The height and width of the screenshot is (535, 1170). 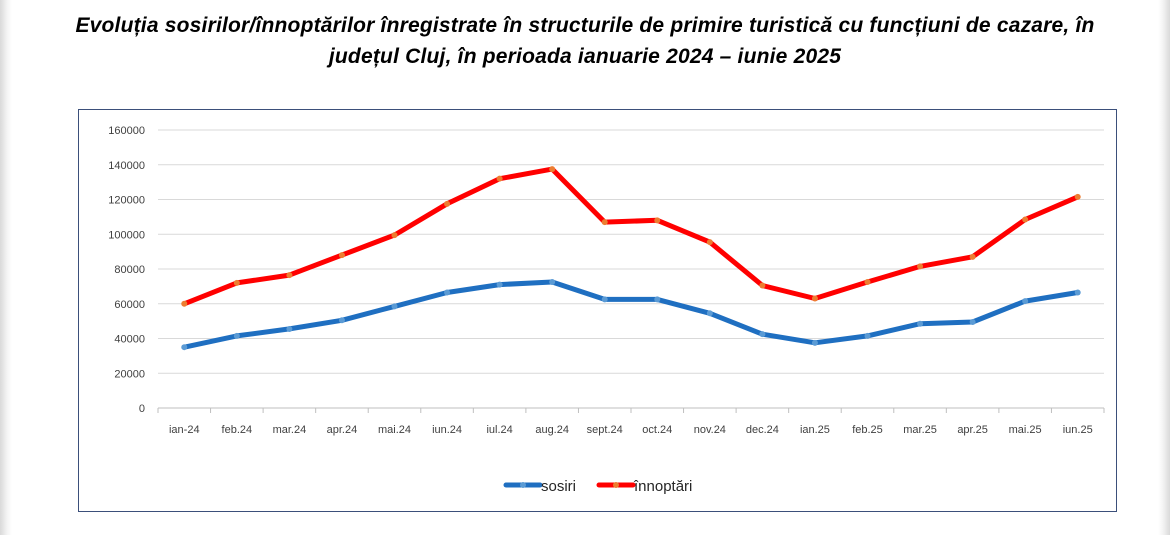 What do you see at coordinates (126, 201) in the screenshot?
I see `y-tick-label: 120000` at bounding box center [126, 201].